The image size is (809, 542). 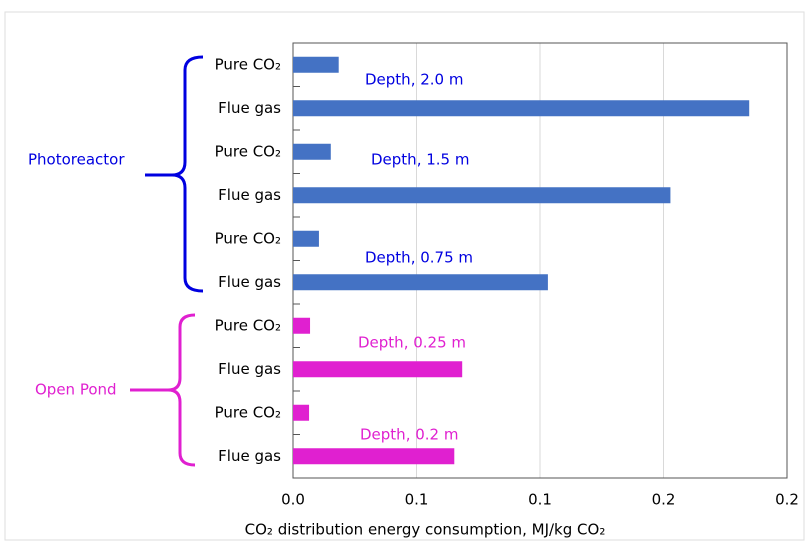 What do you see at coordinates (181, 390) in the screenshot?
I see `open-pond-brace` at bounding box center [181, 390].